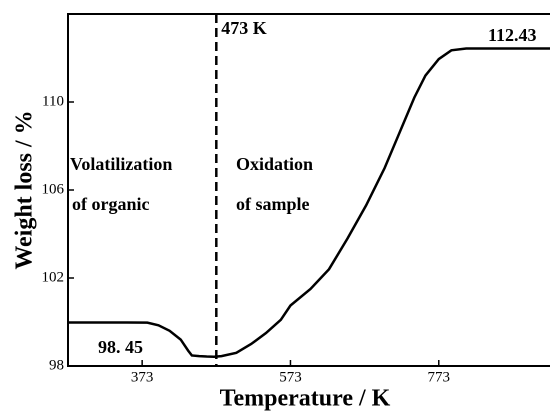  What do you see at coordinates (273, 204) in the screenshot?
I see `annotation: of sample` at bounding box center [273, 204].